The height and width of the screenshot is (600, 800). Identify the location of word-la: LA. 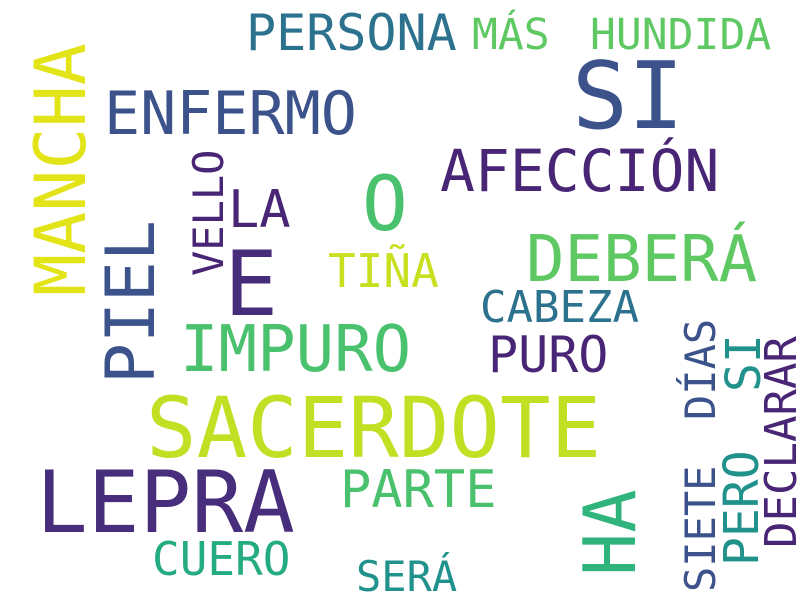
(259, 210).